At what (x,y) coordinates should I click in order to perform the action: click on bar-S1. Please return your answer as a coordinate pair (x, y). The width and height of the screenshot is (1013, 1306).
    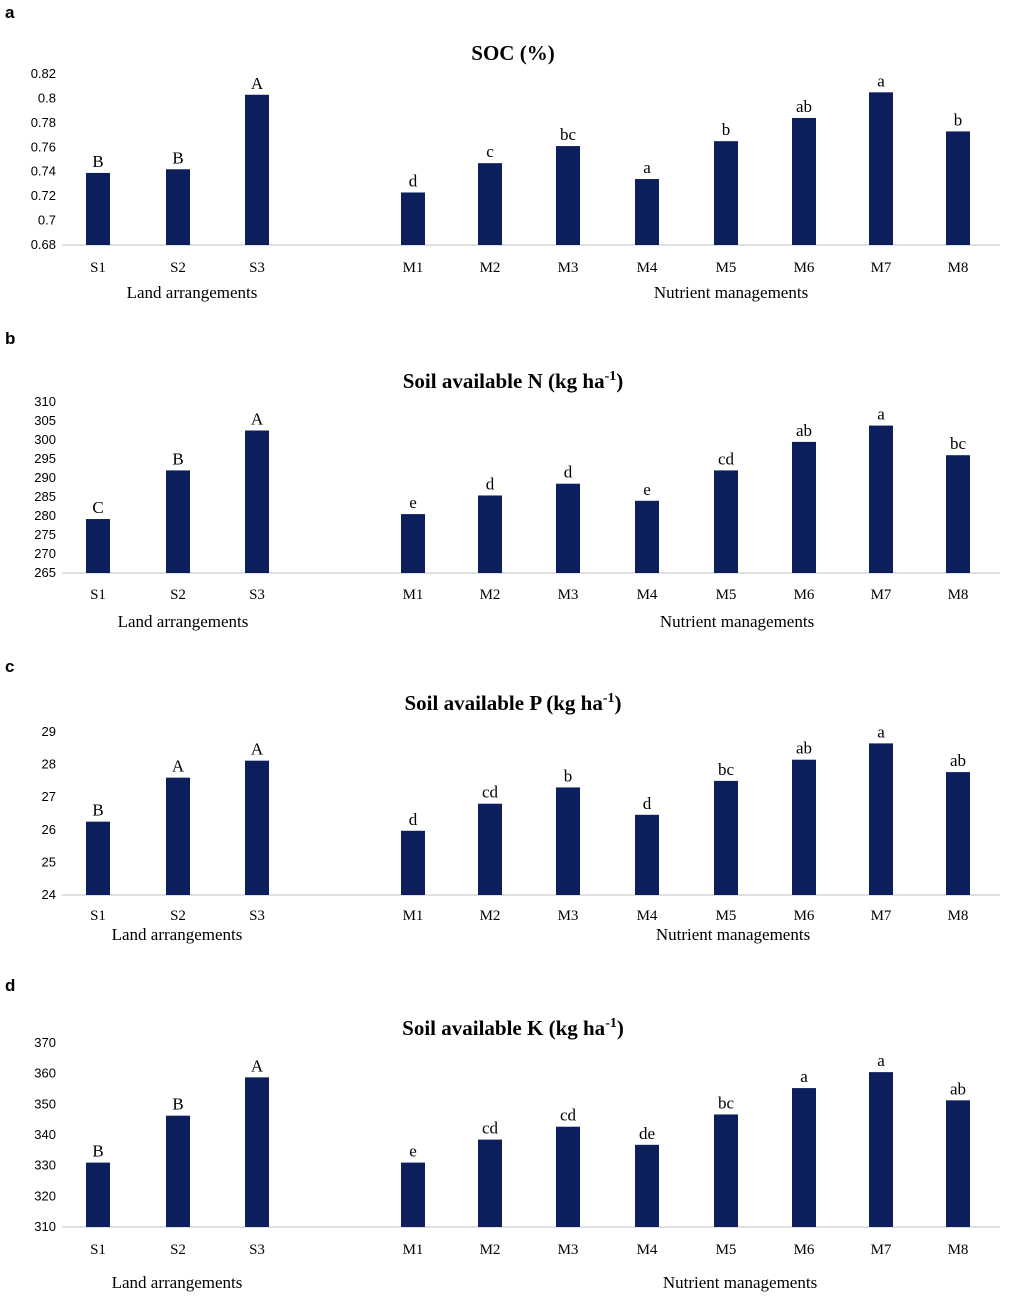
    Looking at the image, I should click on (98, 858).